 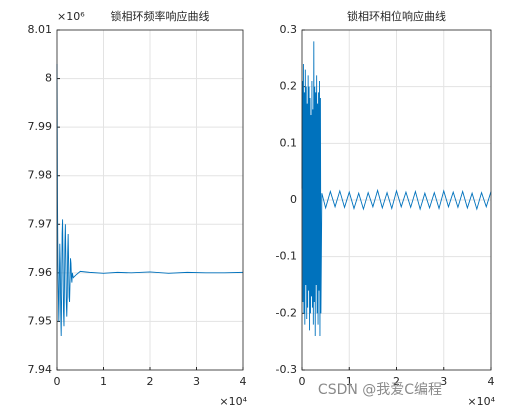 I want to click on y-tick-label: 0.2, so click(x=289, y=86).